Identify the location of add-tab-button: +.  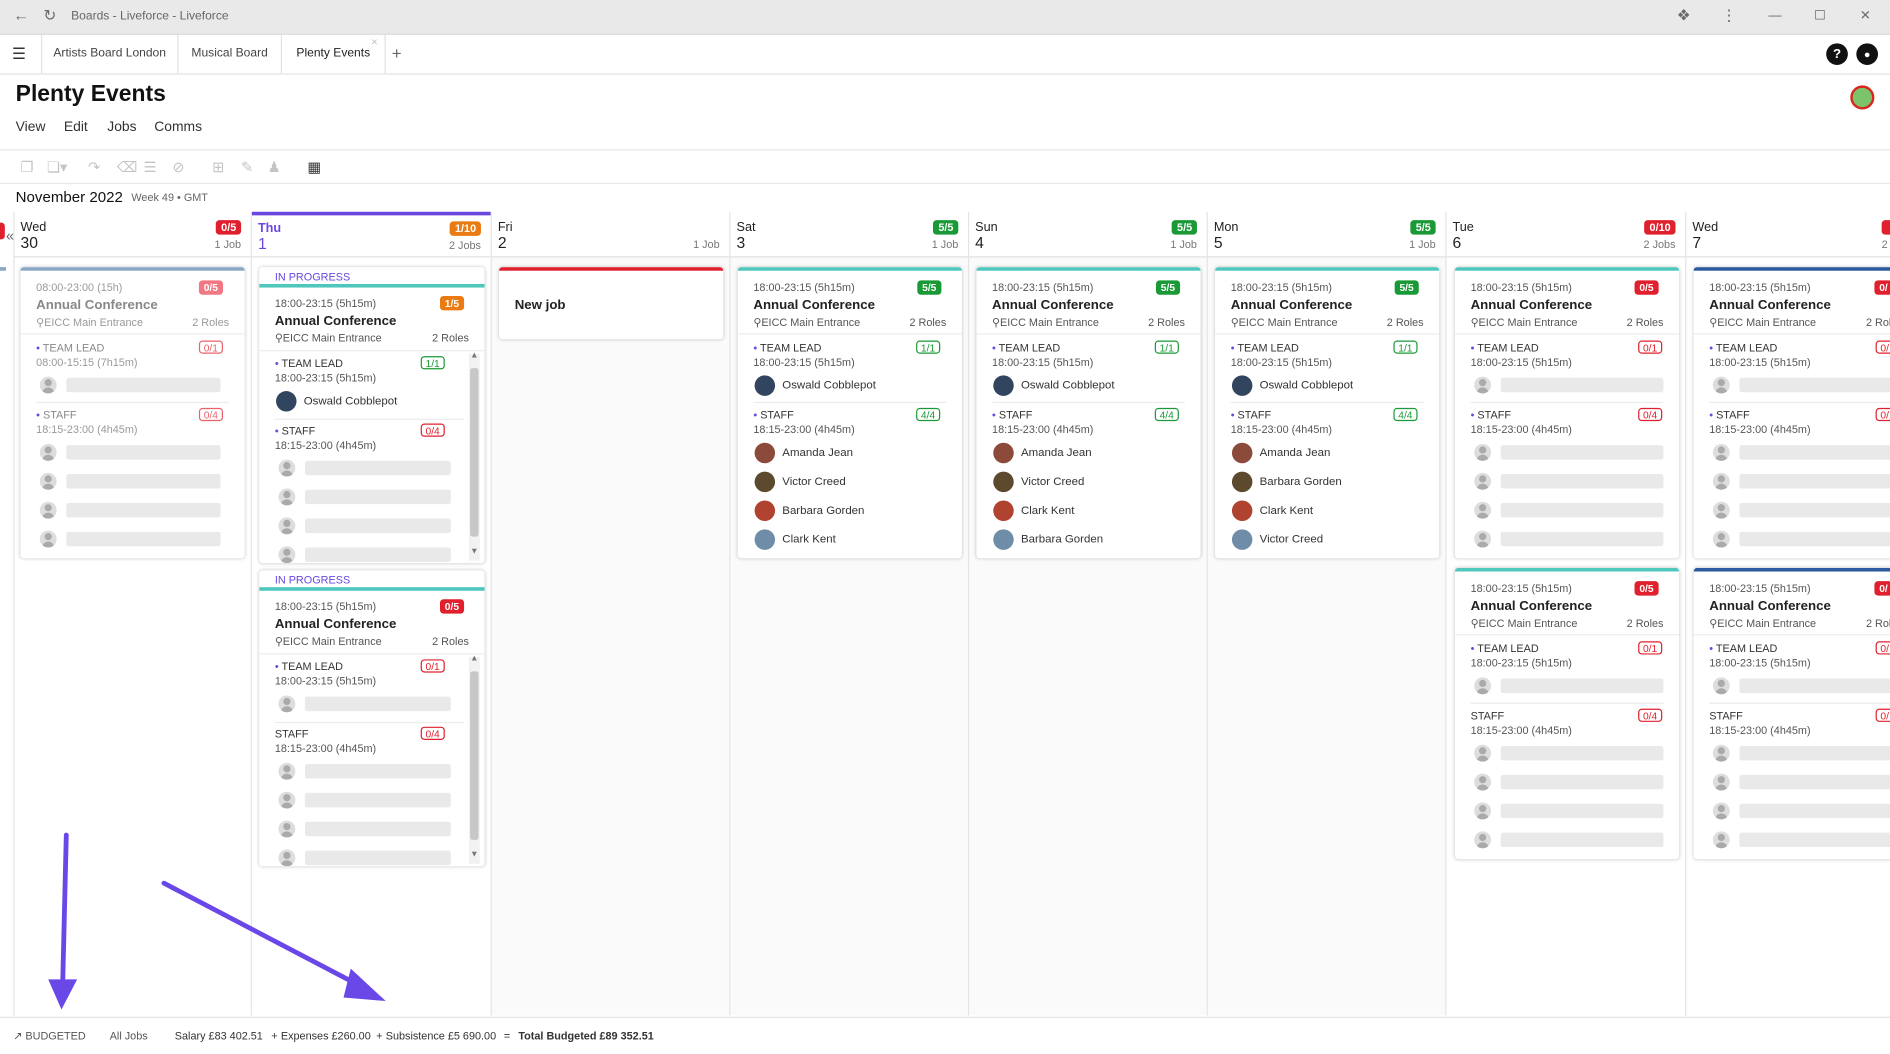
(396, 53).